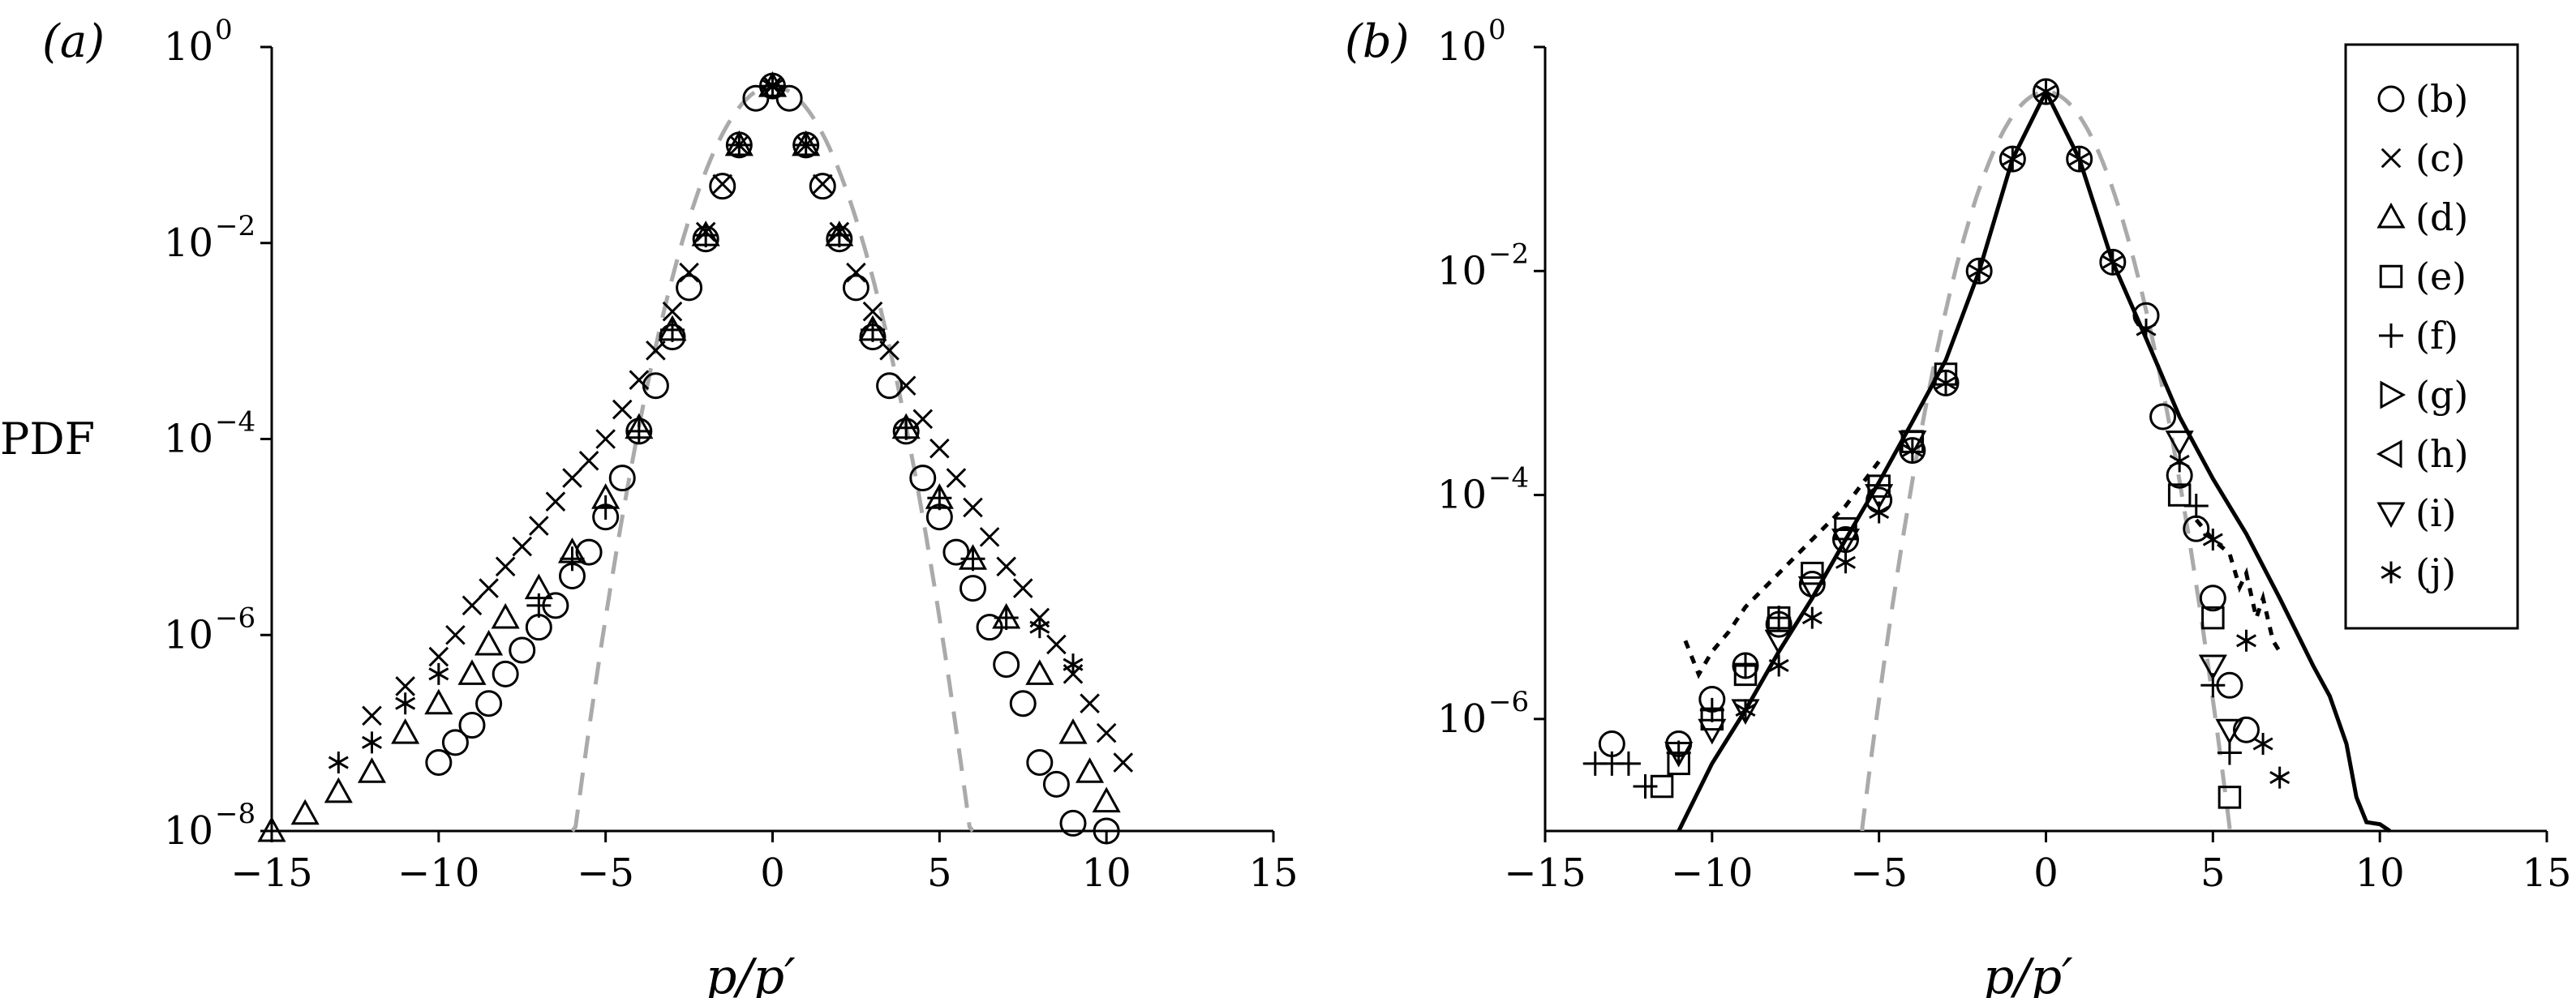 The image size is (2576, 998). I want to click on legend-label: (j), so click(2435, 572).